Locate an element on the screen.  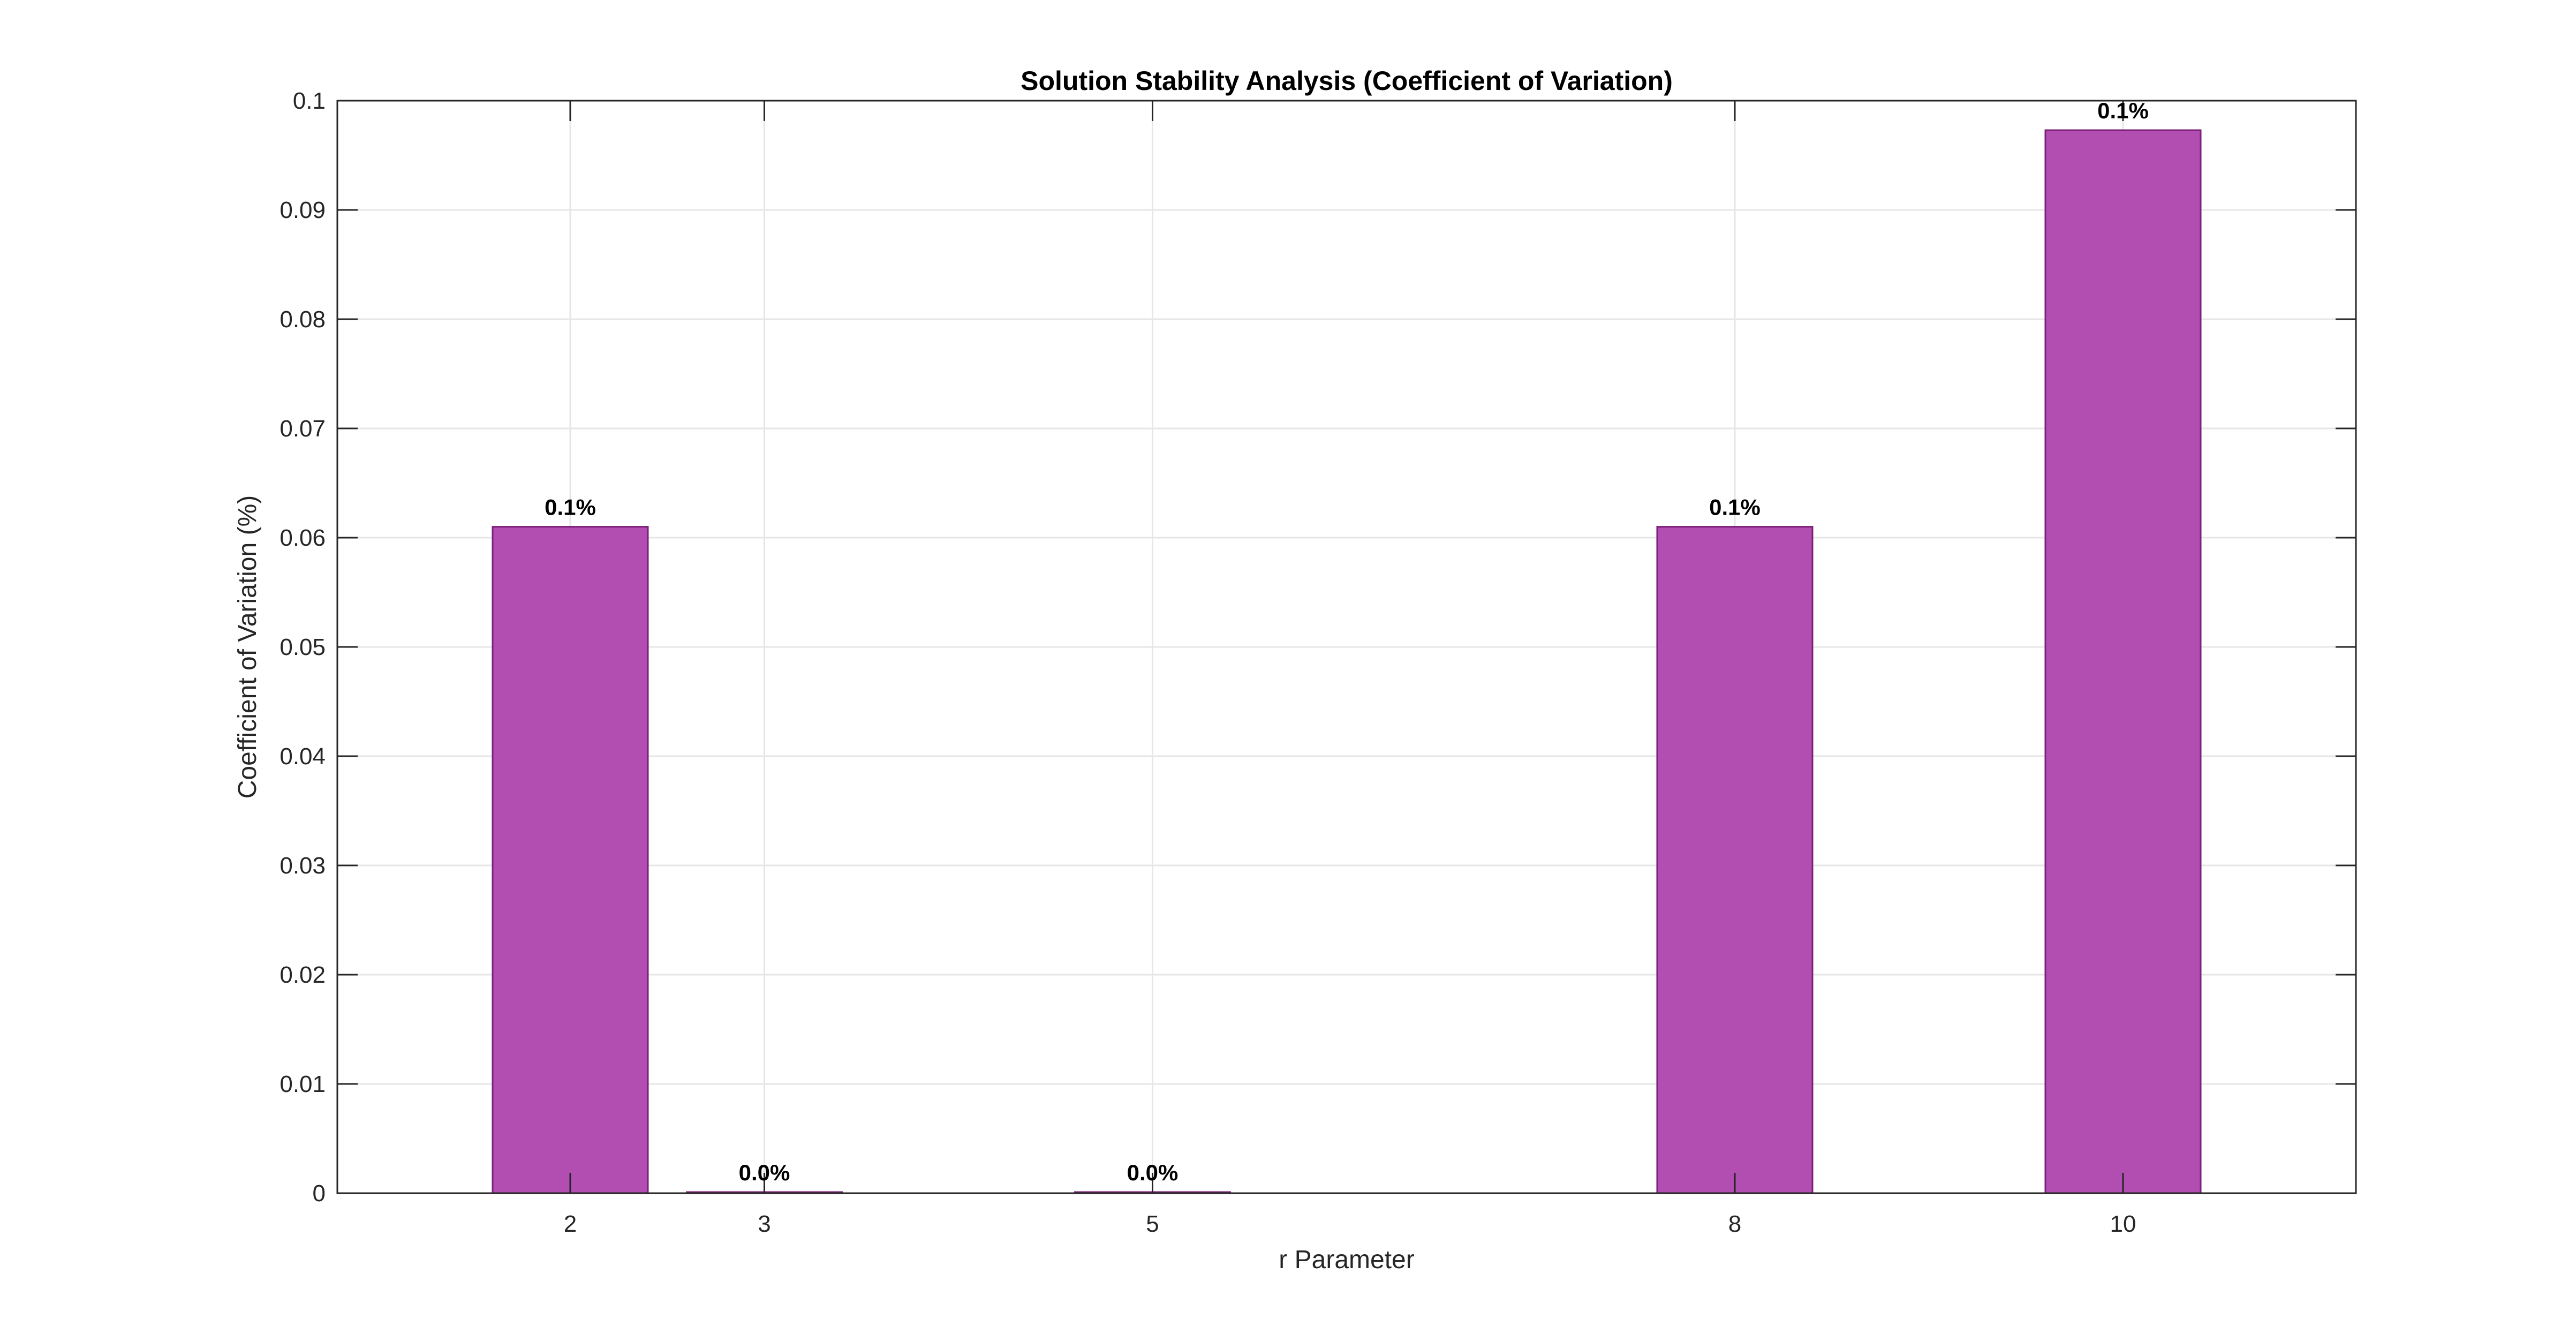
y-tick-label: 0.06 is located at coordinates (302, 538).